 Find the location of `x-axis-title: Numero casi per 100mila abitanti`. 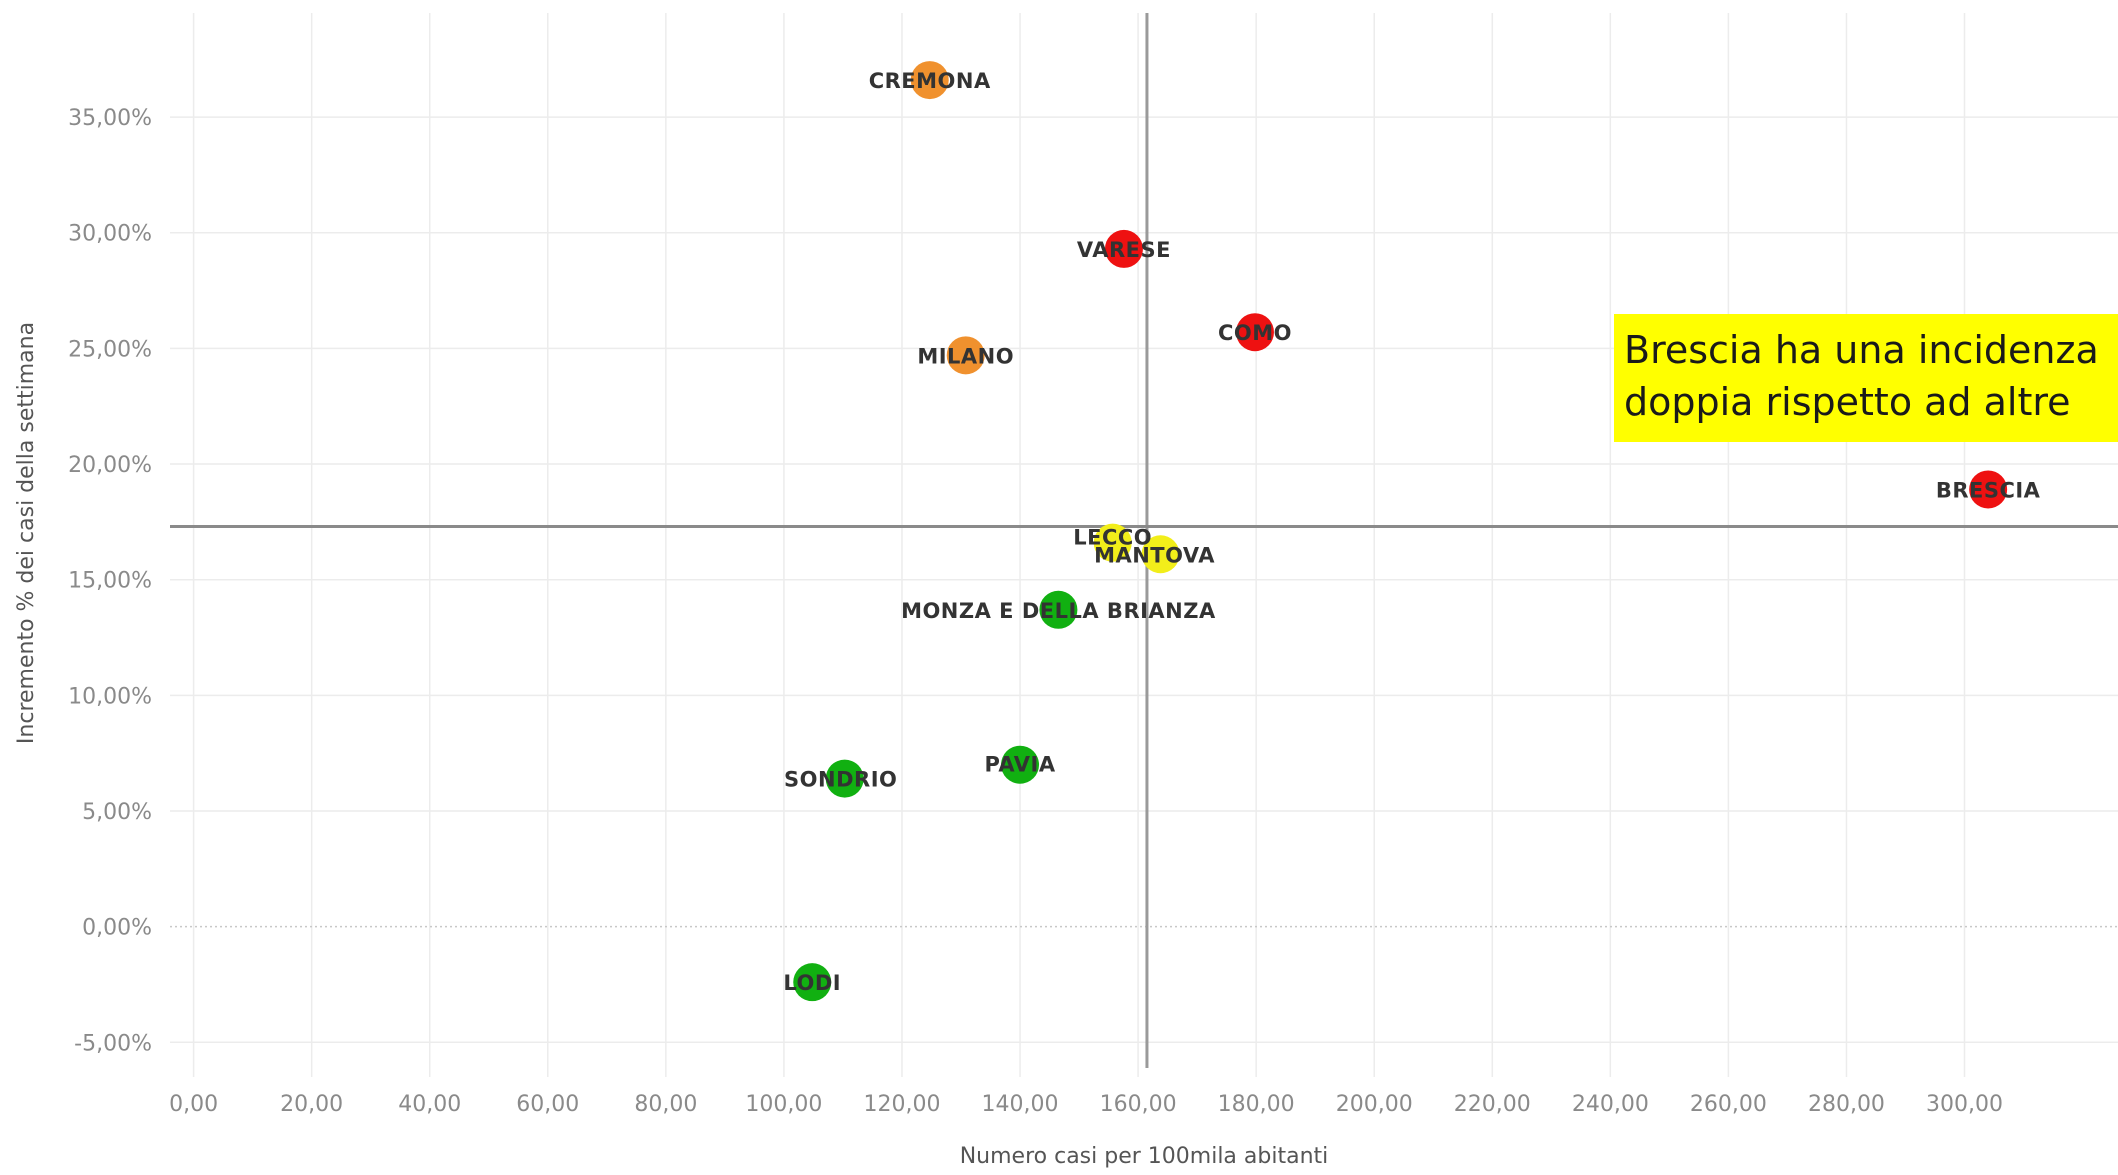

x-axis-title: Numero casi per 100mila abitanti is located at coordinates (1144, 1156).